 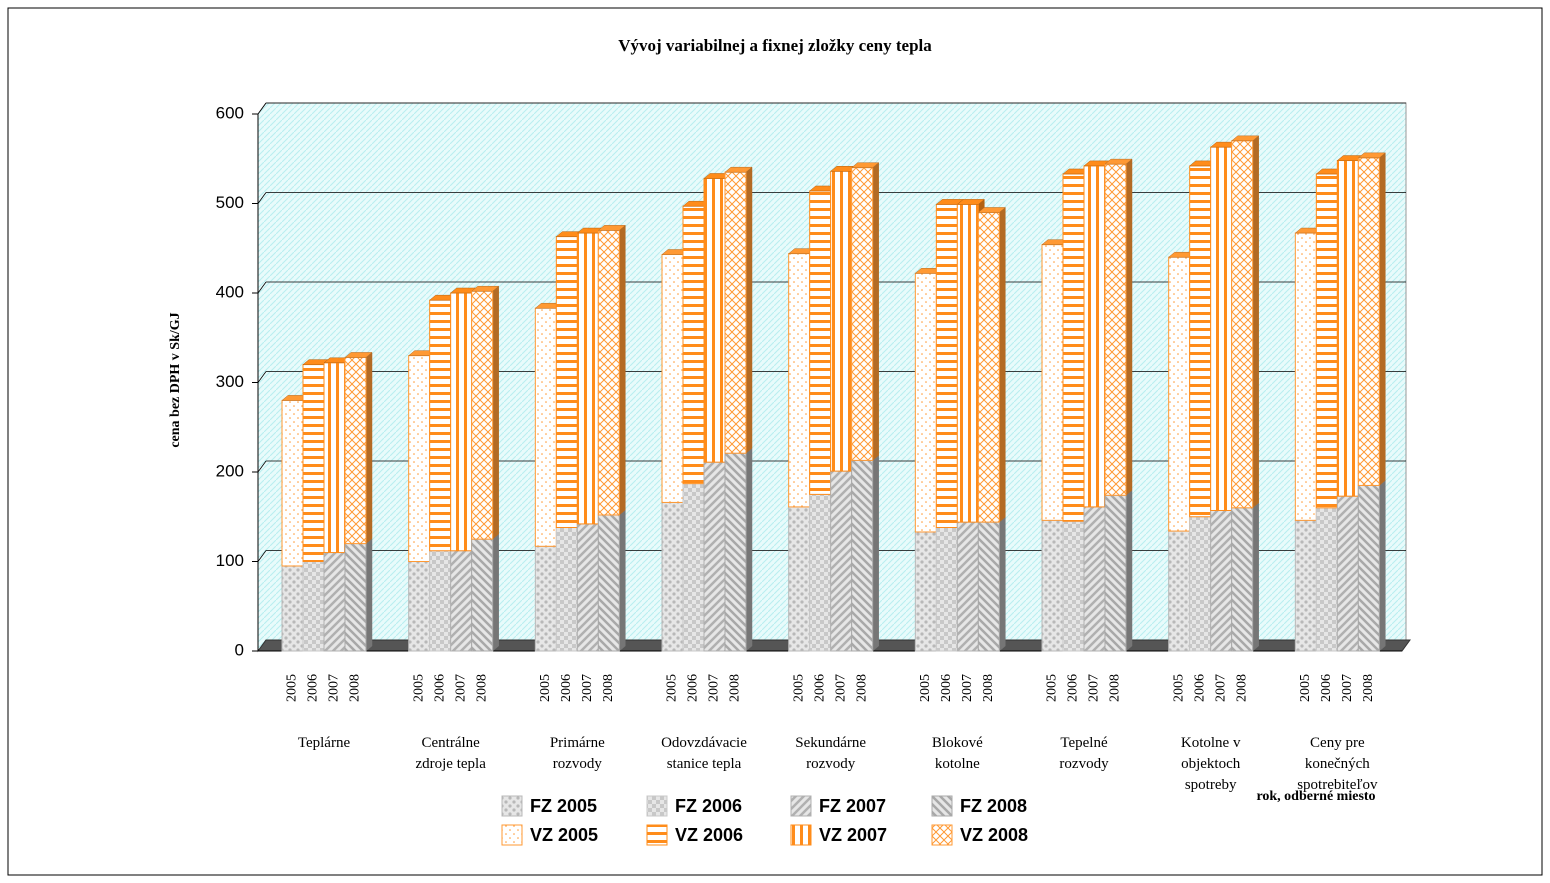 I want to click on legend-label: VZ 2005, so click(x=564, y=835).